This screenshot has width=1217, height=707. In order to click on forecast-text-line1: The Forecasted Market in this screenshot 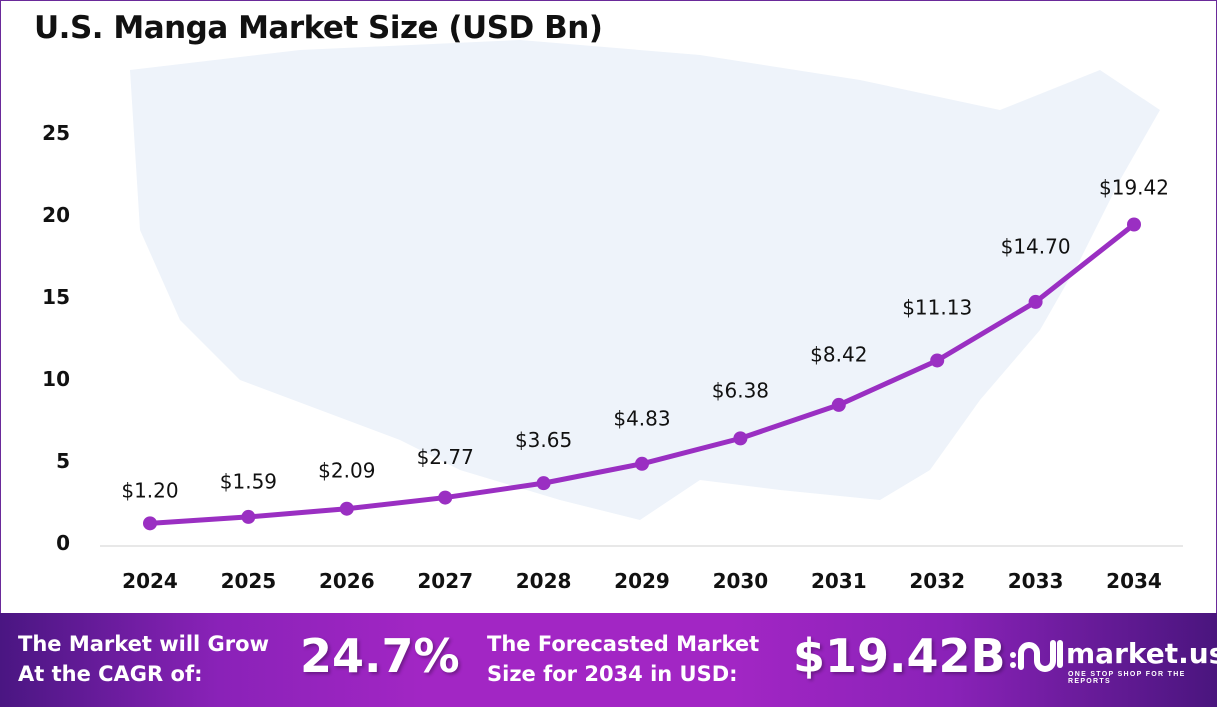, I will do `click(623, 644)`.